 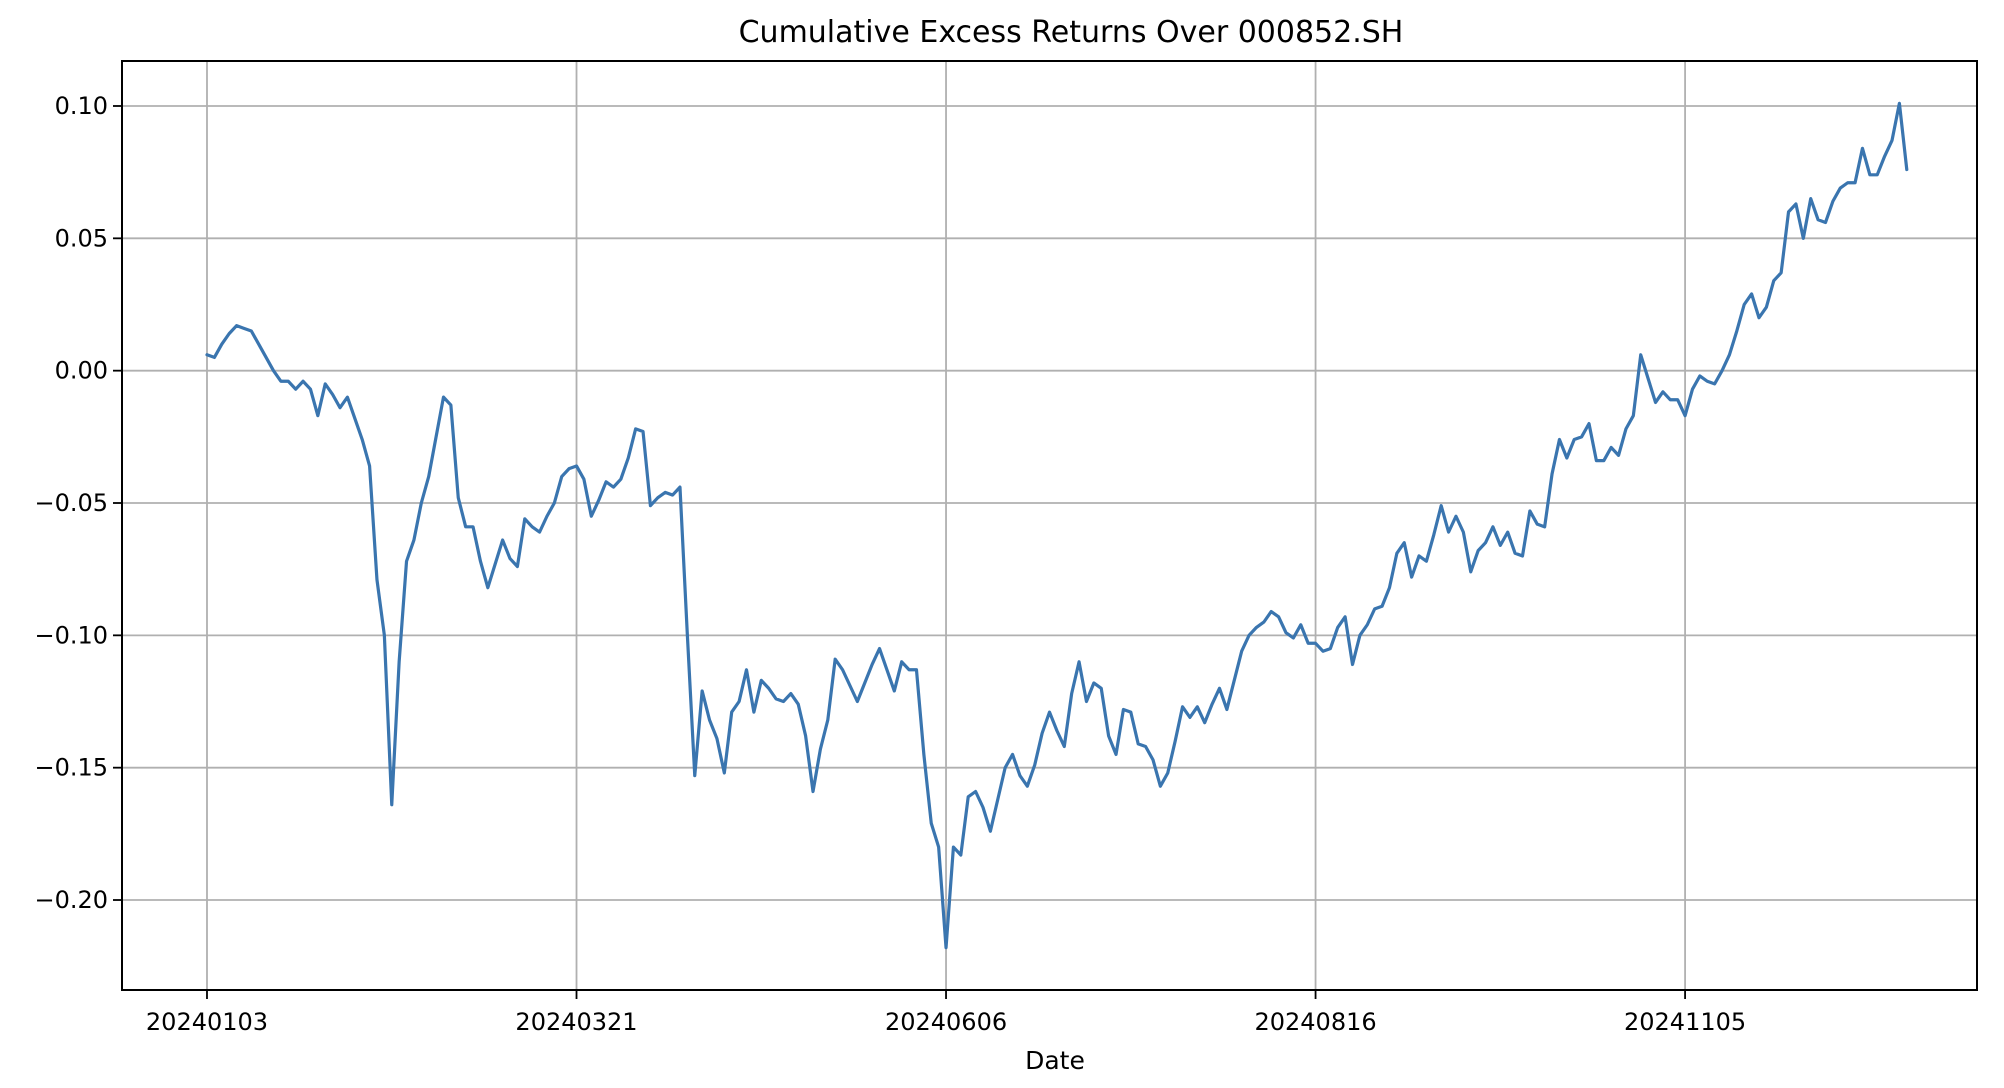 What do you see at coordinates (81, 238) in the screenshot?
I see `y-tick-label: 0.05` at bounding box center [81, 238].